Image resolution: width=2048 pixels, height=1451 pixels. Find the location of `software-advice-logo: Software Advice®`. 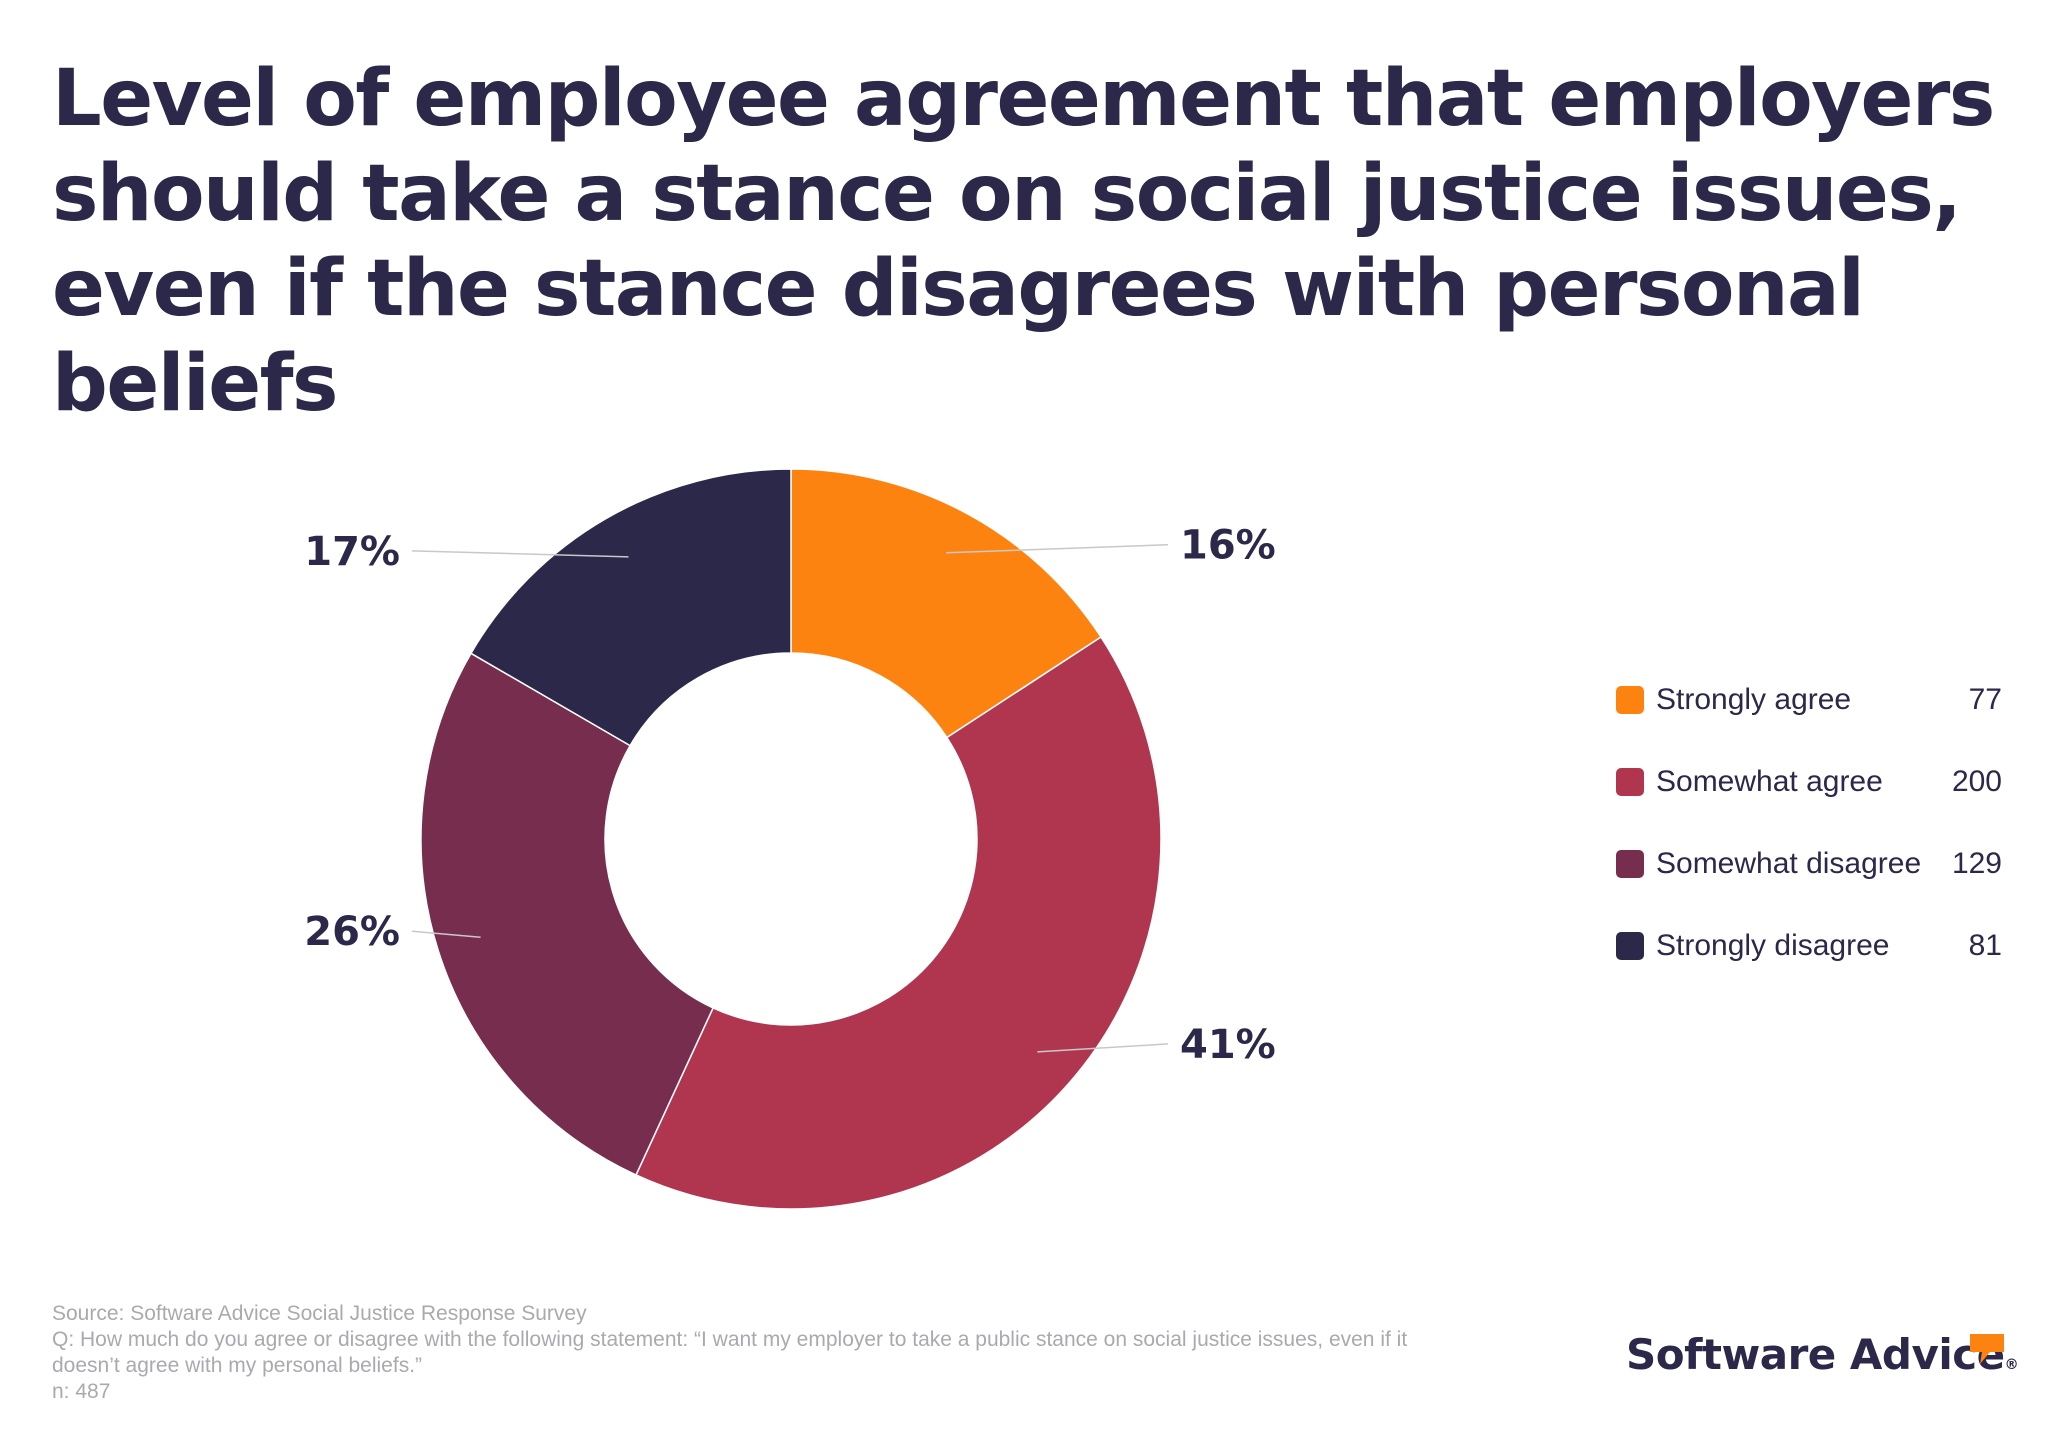

software-advice-logo: Software Advice® is located at coordinates (1822, 1354).